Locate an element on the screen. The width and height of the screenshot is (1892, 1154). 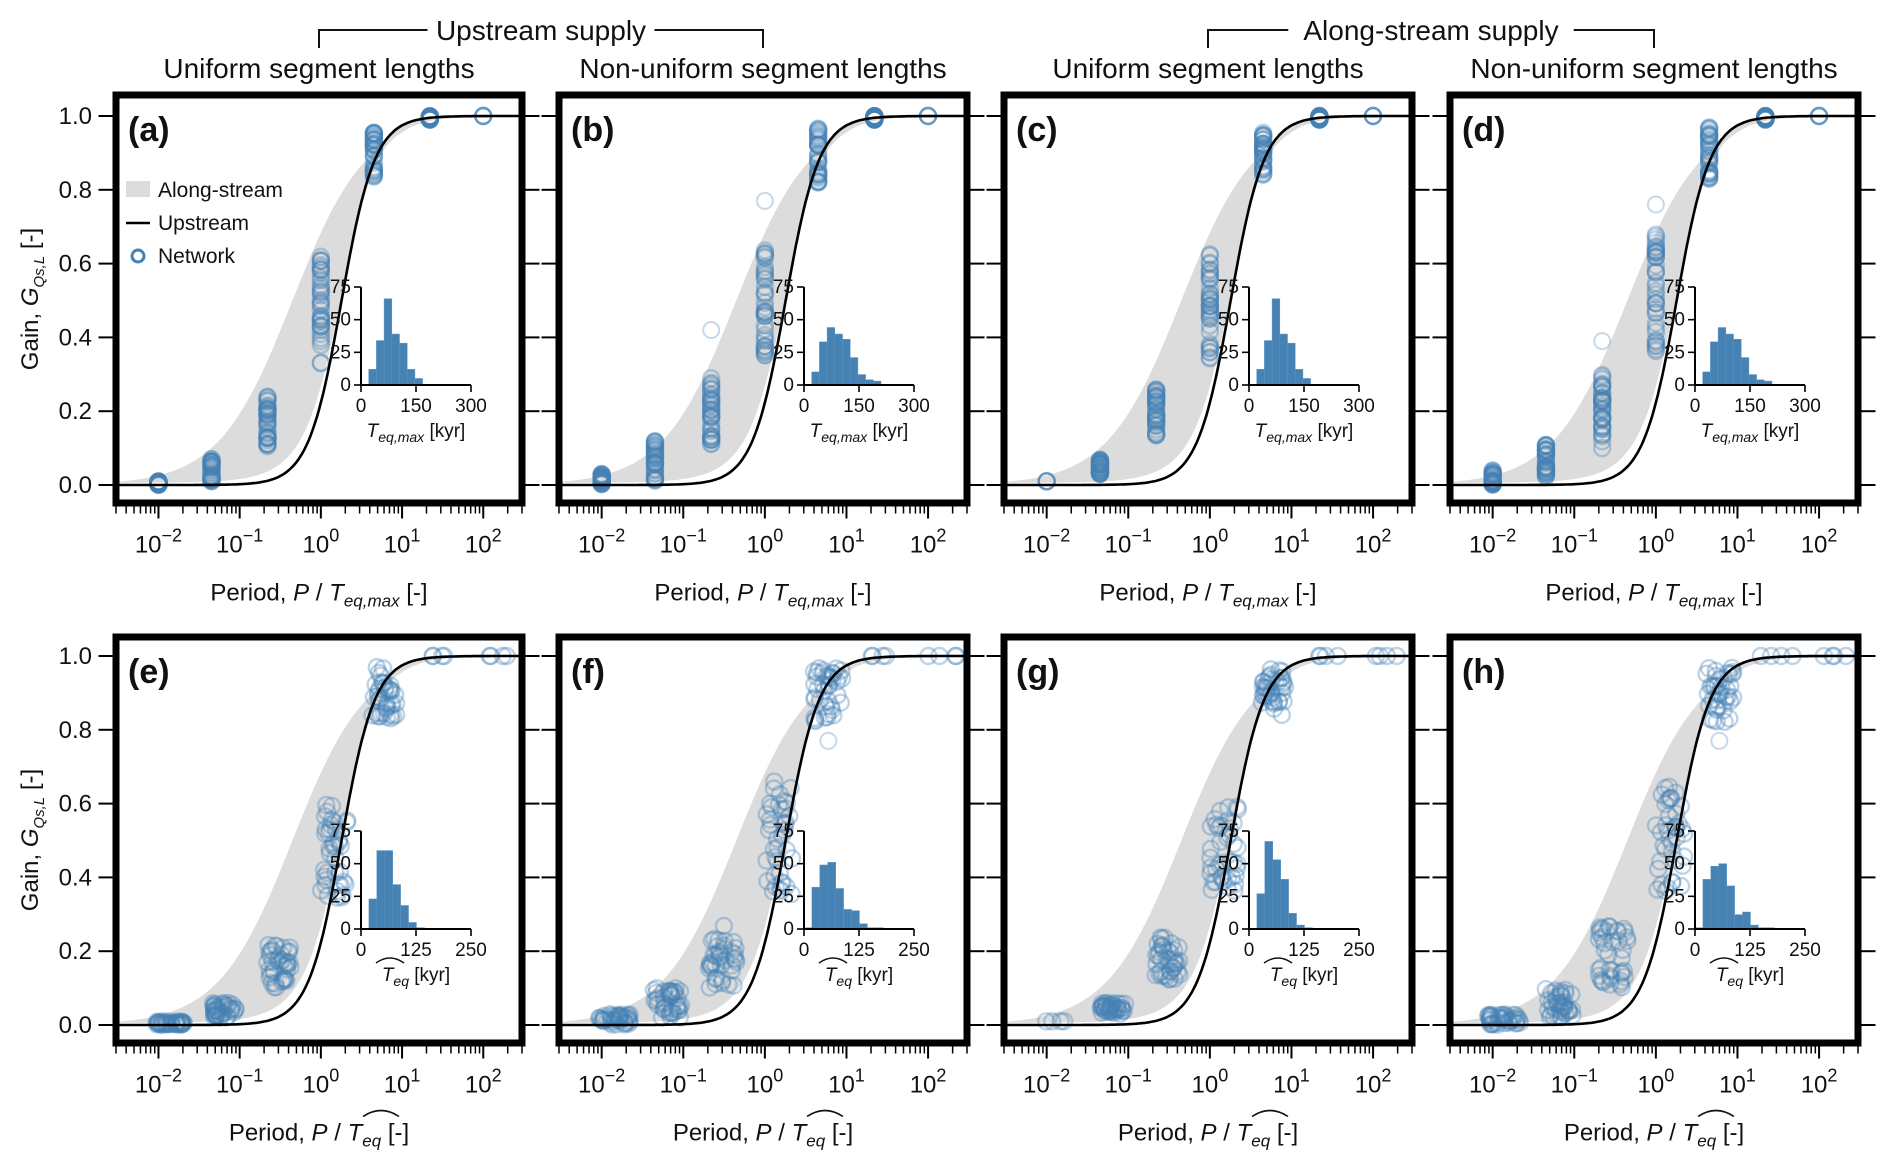
x-tick-exponent: 2 is located at coordinates (941, 1076).